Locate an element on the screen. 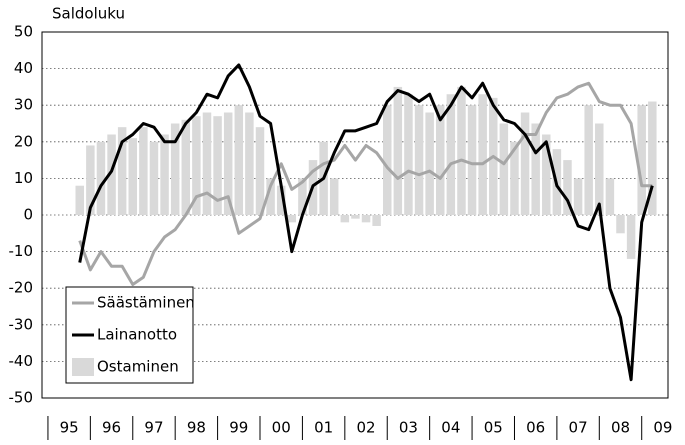 This screenshot has width=685, height=445. x-tick-label: 06 is located at coordinates (535, 428).